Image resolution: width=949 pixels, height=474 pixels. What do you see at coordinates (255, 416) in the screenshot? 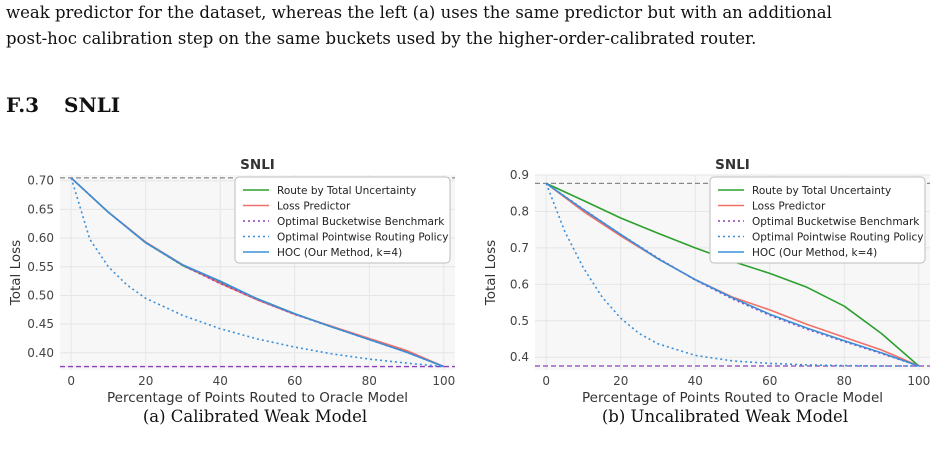
I see `caption-a: (a) Calibrated Weak Model` at bounding box center [255, 416].